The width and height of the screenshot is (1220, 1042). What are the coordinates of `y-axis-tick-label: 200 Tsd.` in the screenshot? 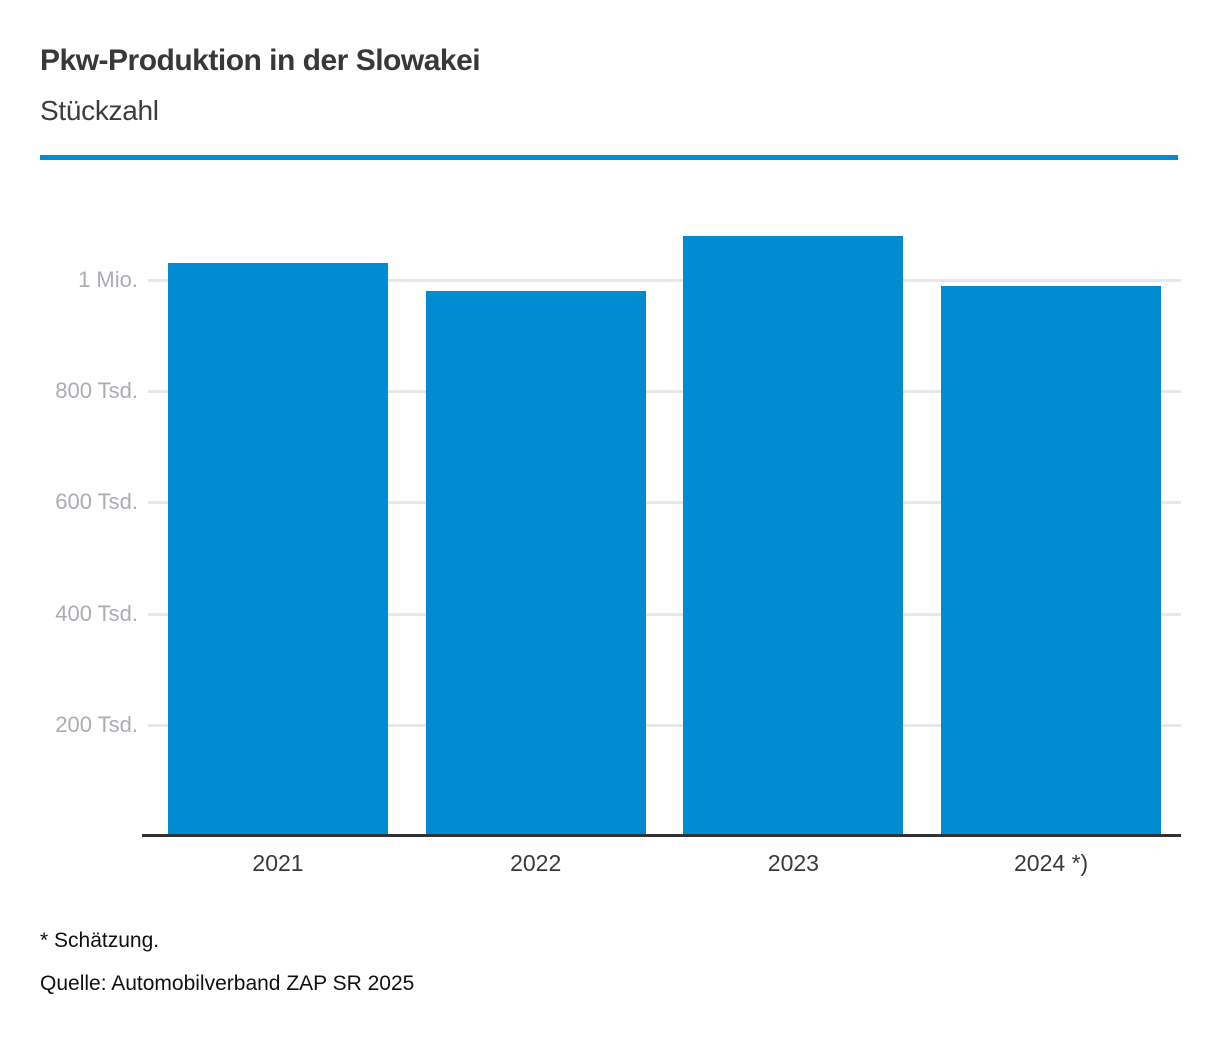 It's located at (96, 724).